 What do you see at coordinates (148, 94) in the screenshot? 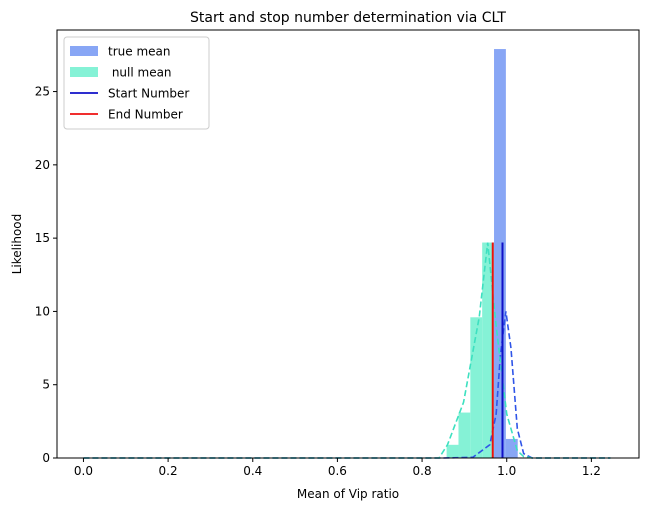
I see `legend-label: Start Number` at bounding box center [148, 94].